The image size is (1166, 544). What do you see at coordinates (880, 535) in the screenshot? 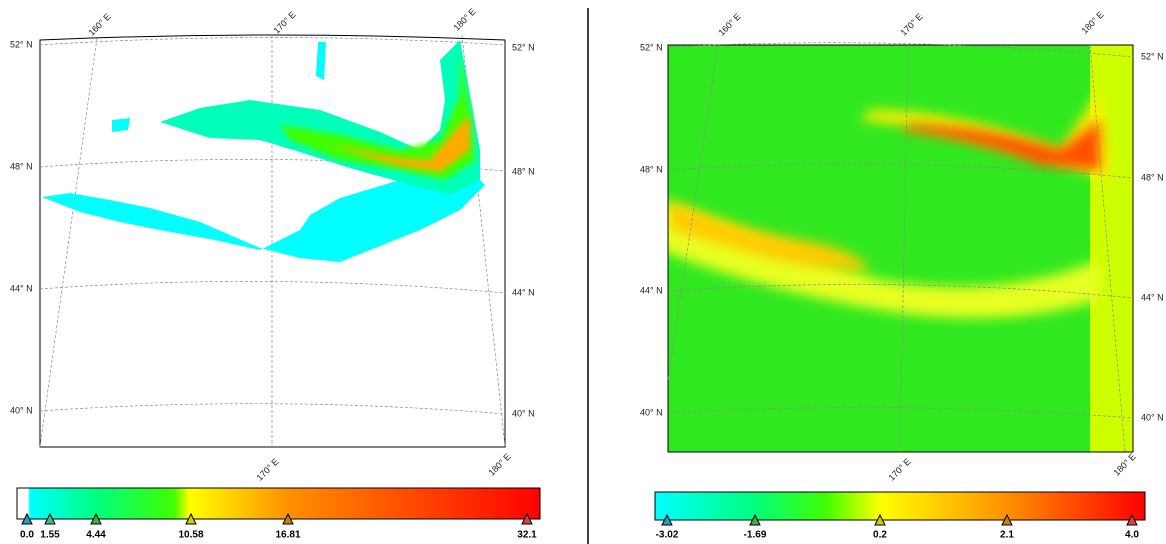
I see `colorbar-label: 0.2` at bounding box center [880, 535].